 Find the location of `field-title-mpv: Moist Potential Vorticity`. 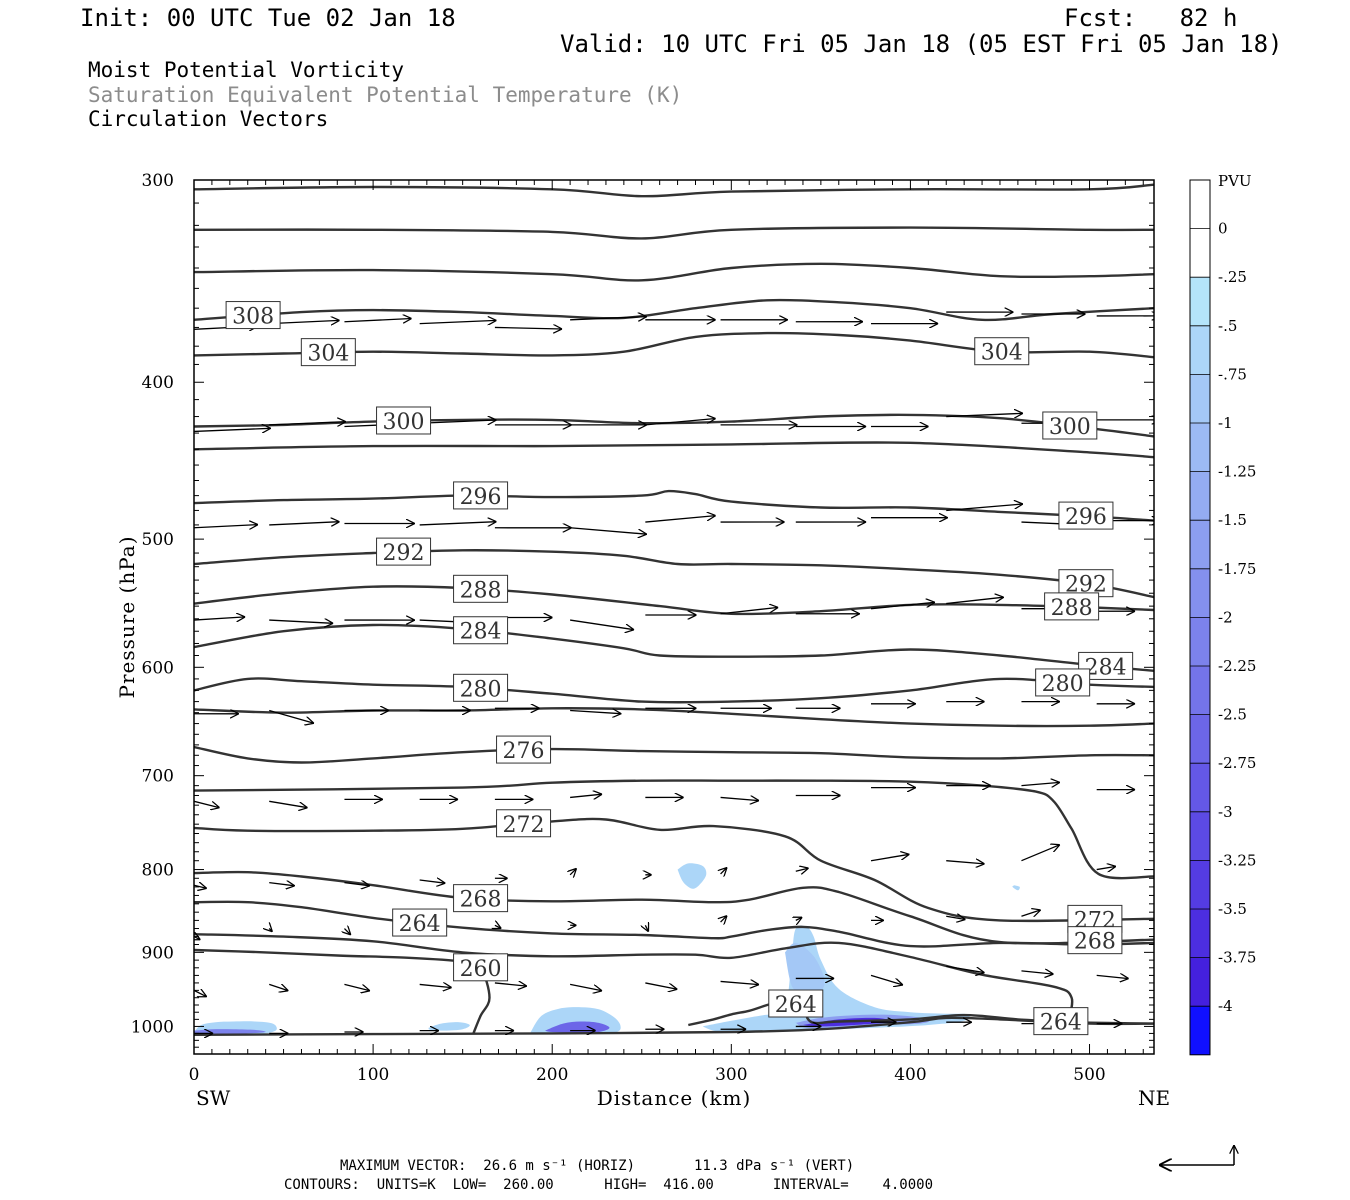

field-title-mpv: Moist Potential Vorticity is located at coordinates (246, 70).